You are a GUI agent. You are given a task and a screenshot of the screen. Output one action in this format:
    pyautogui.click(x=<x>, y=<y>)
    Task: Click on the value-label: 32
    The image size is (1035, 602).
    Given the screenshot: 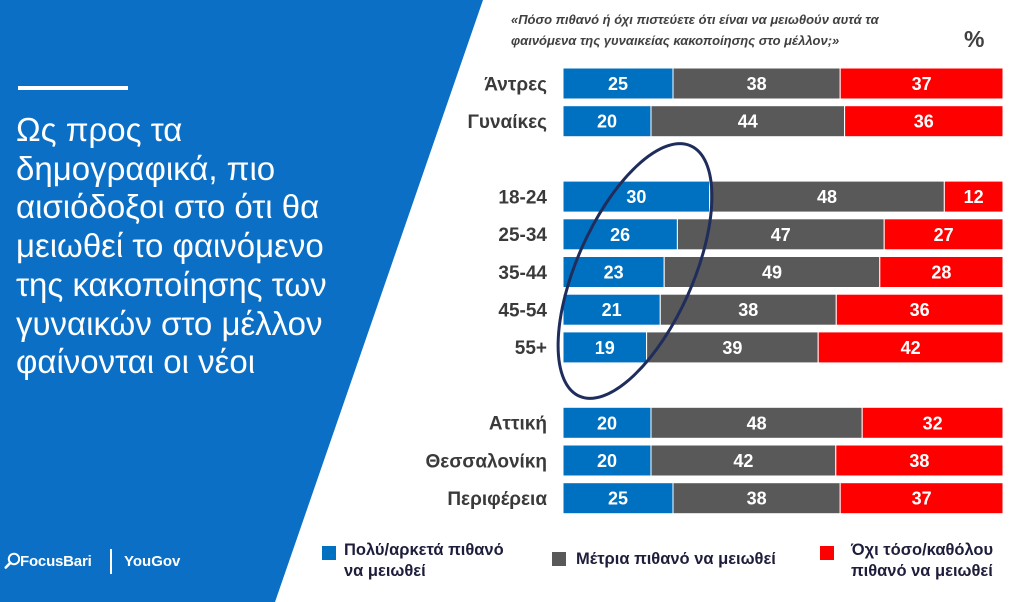 What is the action you would take?
    pyautogui.click(x=933, y=423)
    